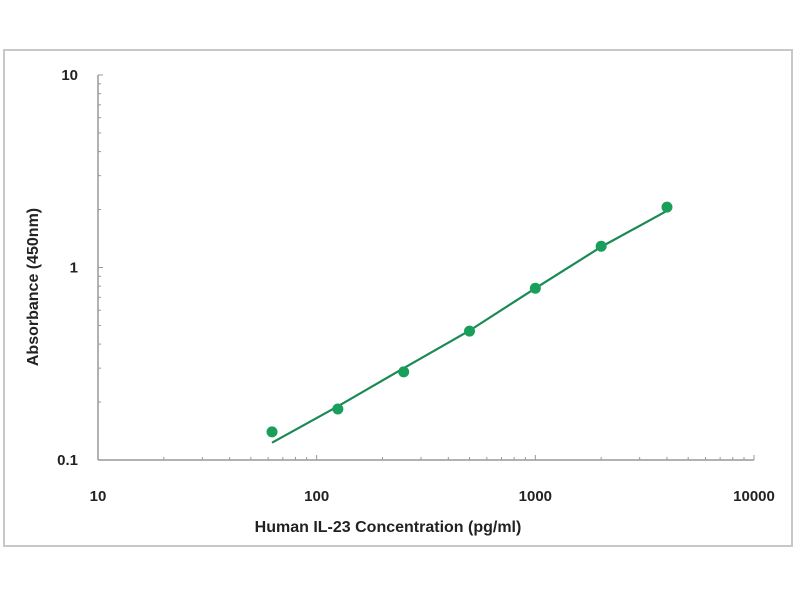 The height and width of the screenshot is (600, 800). I want to click on x-tick-label: 10, so click(98, 496).